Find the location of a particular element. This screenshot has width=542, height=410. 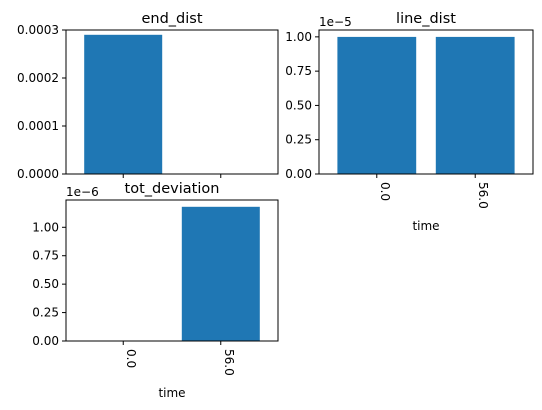

y-tick-label: 0.0002 is located at coordinates (38, 78).